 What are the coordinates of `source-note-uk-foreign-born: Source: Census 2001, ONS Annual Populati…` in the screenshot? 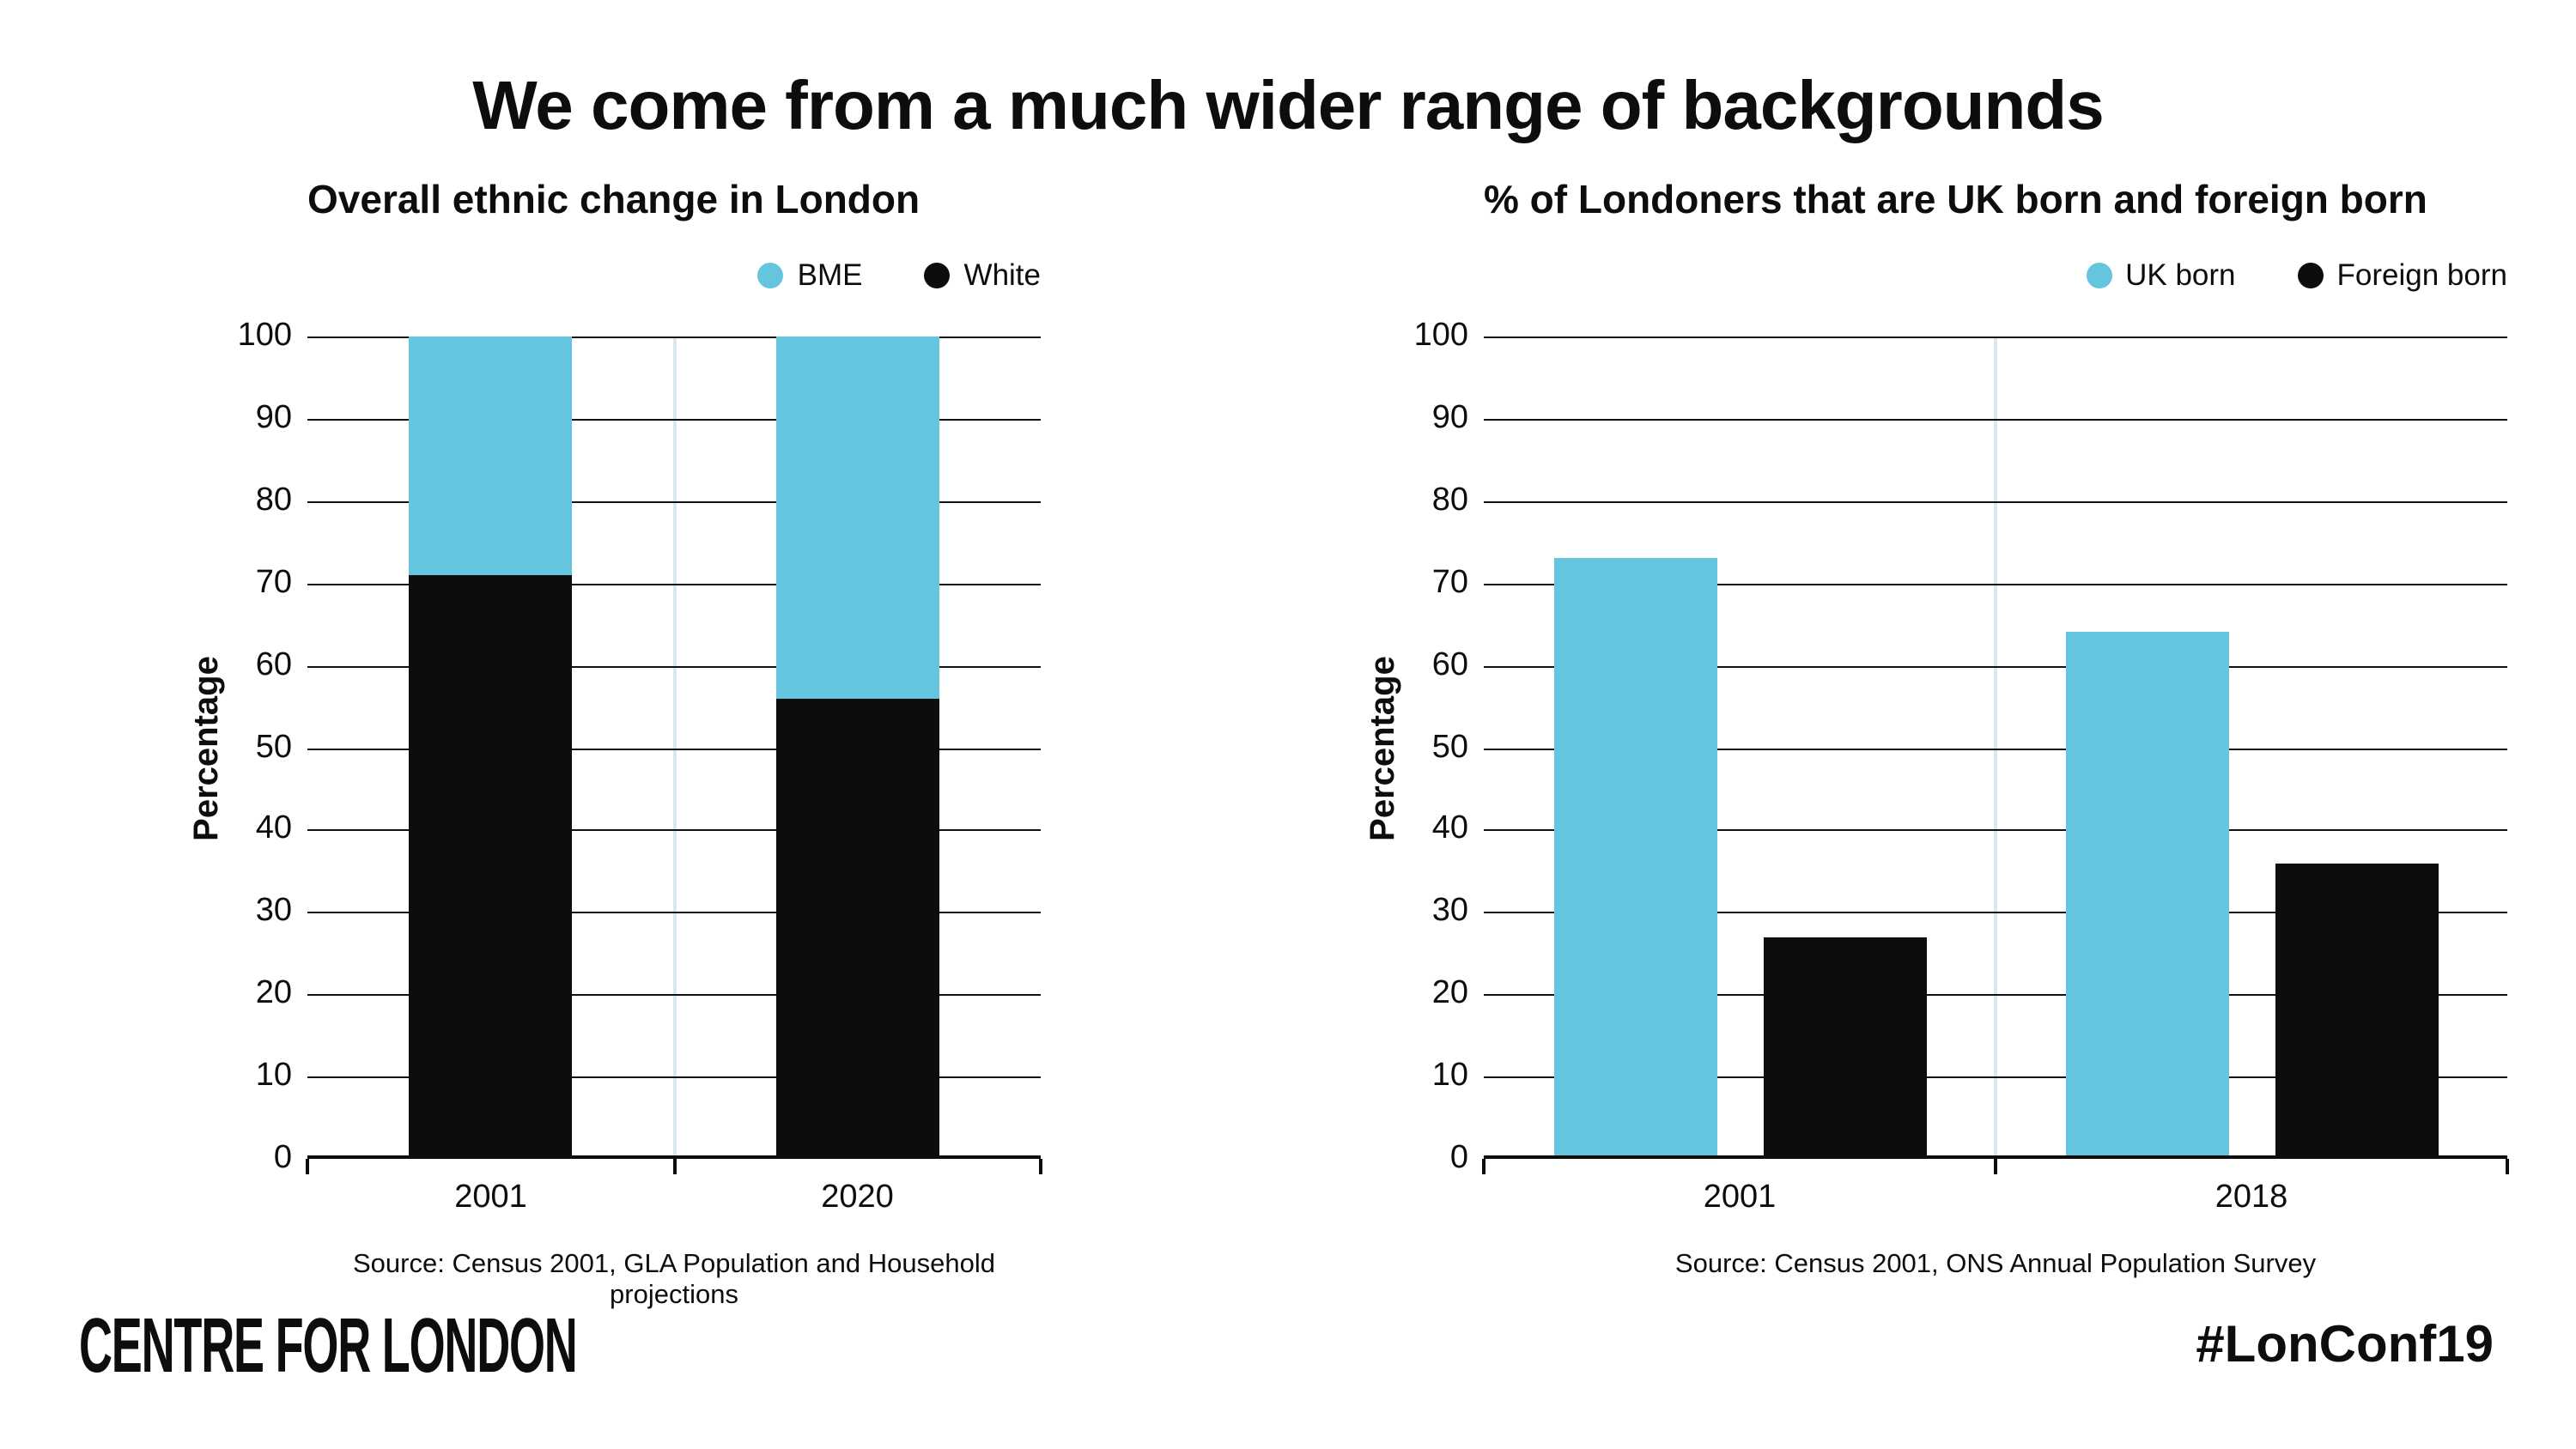 It's located at (1996, 1264).